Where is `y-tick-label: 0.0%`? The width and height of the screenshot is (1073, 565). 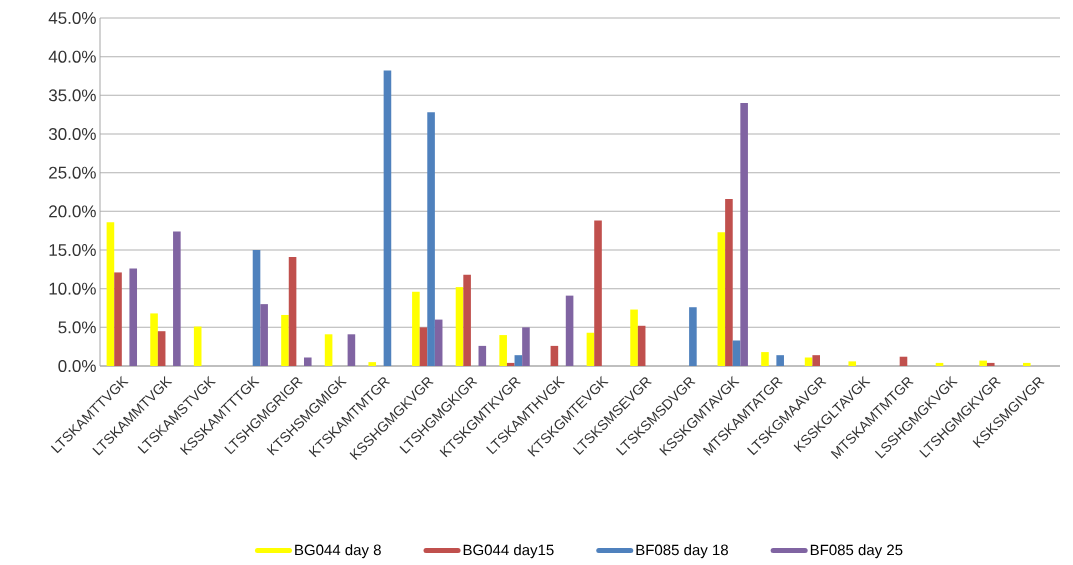
y-tick-label: 0.0% is located at coordinates (77, 366).